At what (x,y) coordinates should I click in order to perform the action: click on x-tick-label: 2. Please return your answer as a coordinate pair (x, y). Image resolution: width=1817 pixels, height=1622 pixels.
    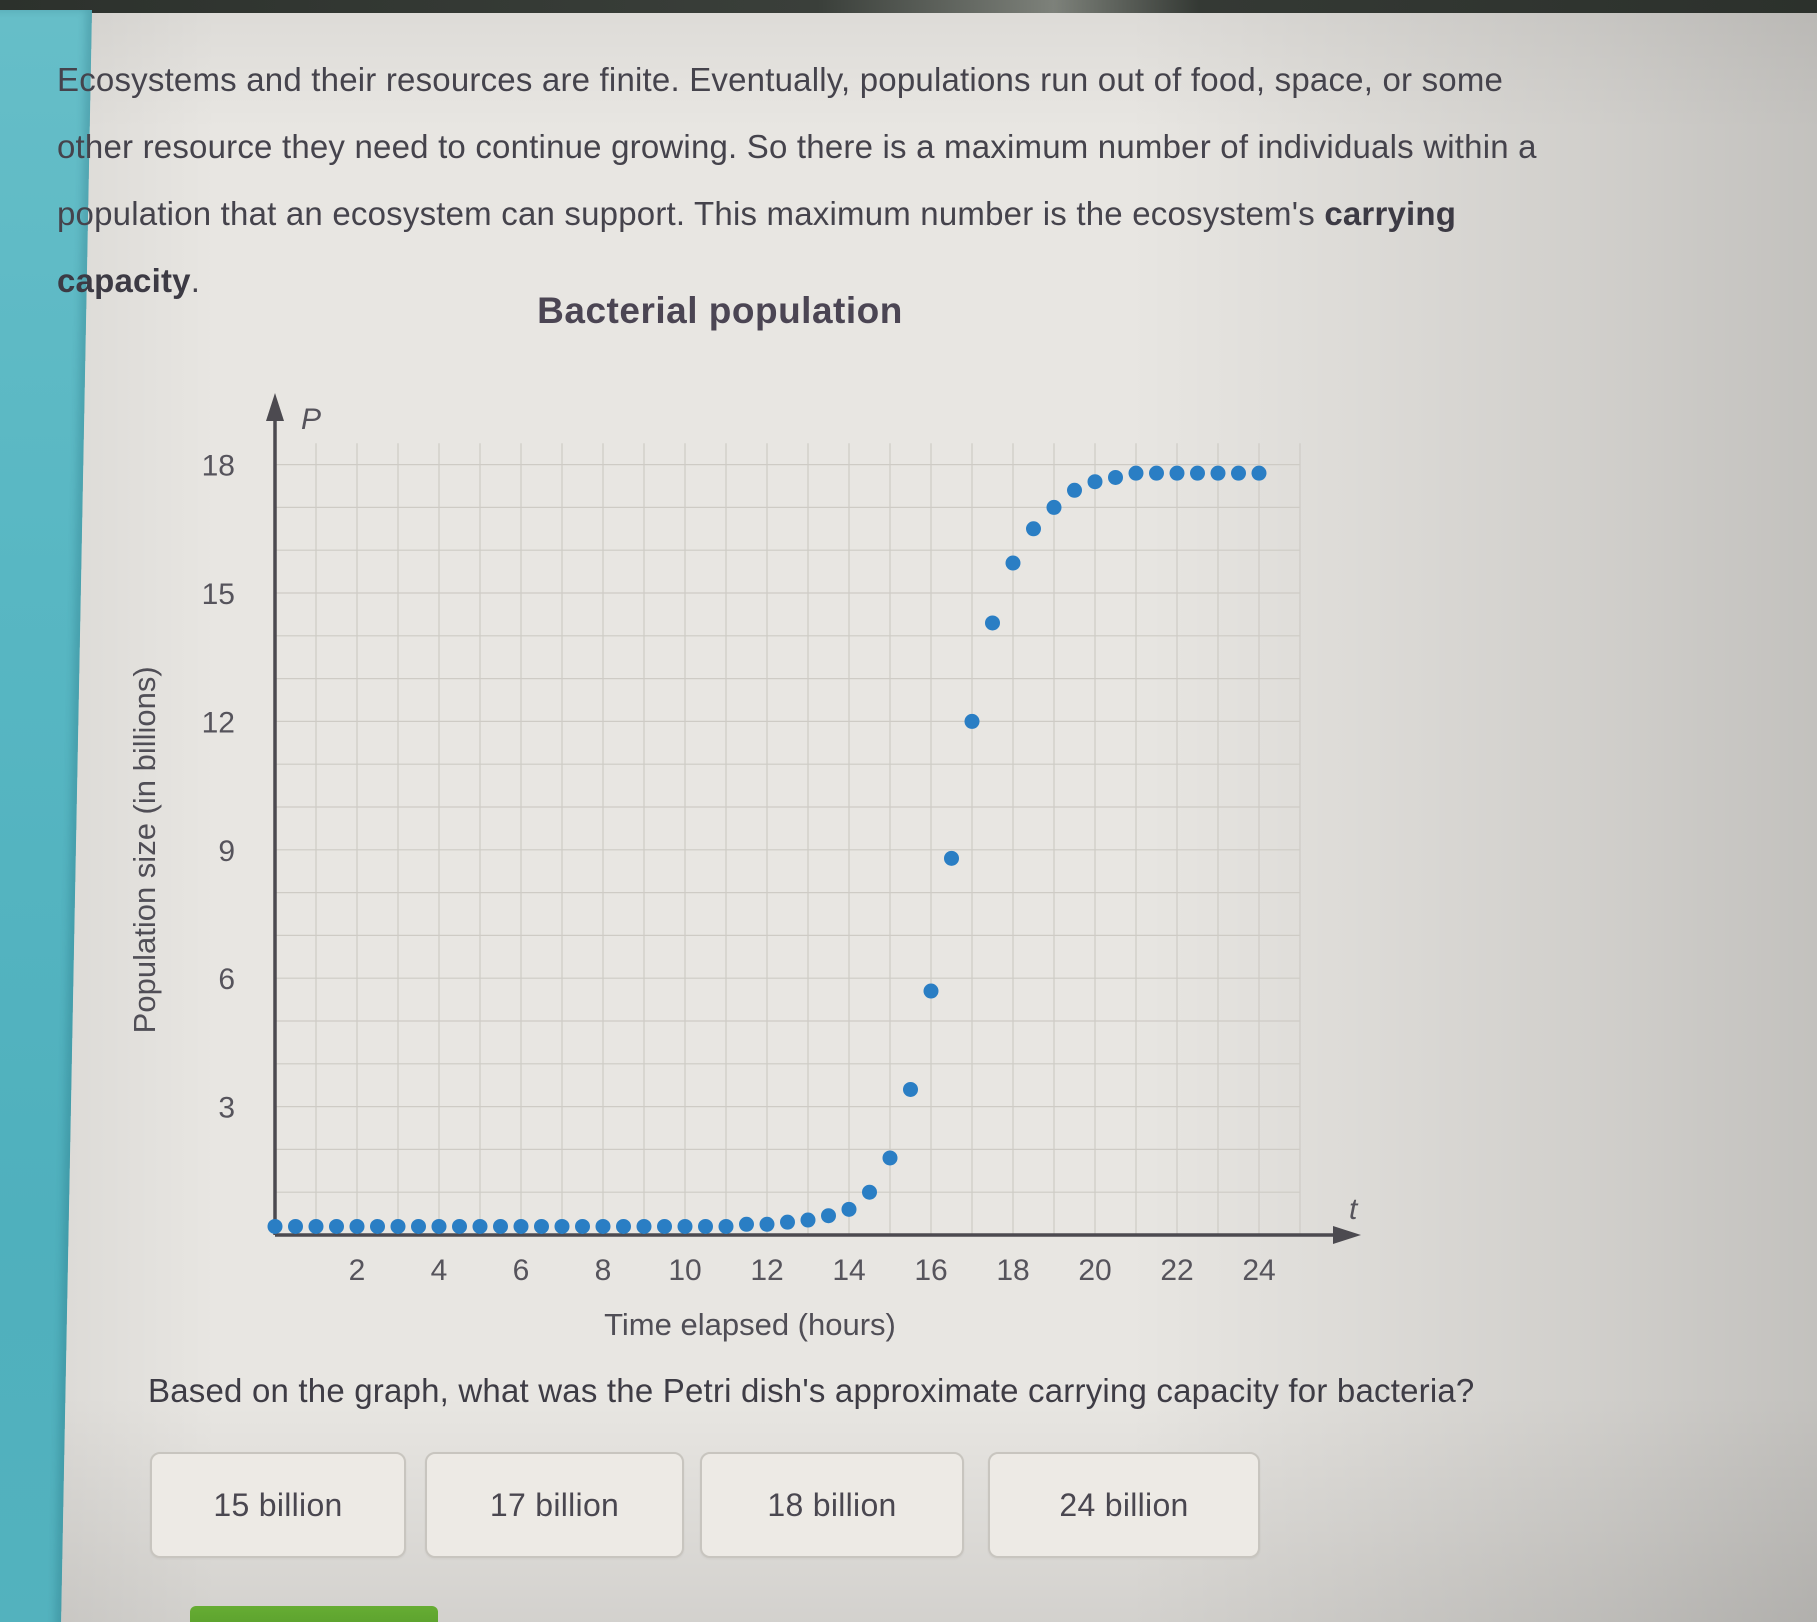
    Looking at the image, I should click on (357, 1270).